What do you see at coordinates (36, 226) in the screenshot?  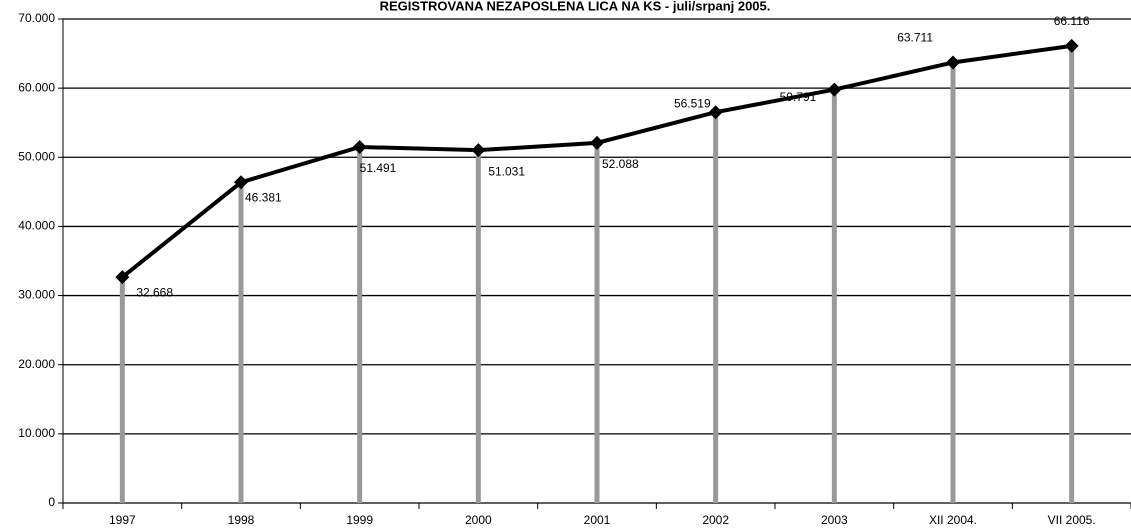 I see `y-tick-label: 40.000` at bounding box center [36, 226].